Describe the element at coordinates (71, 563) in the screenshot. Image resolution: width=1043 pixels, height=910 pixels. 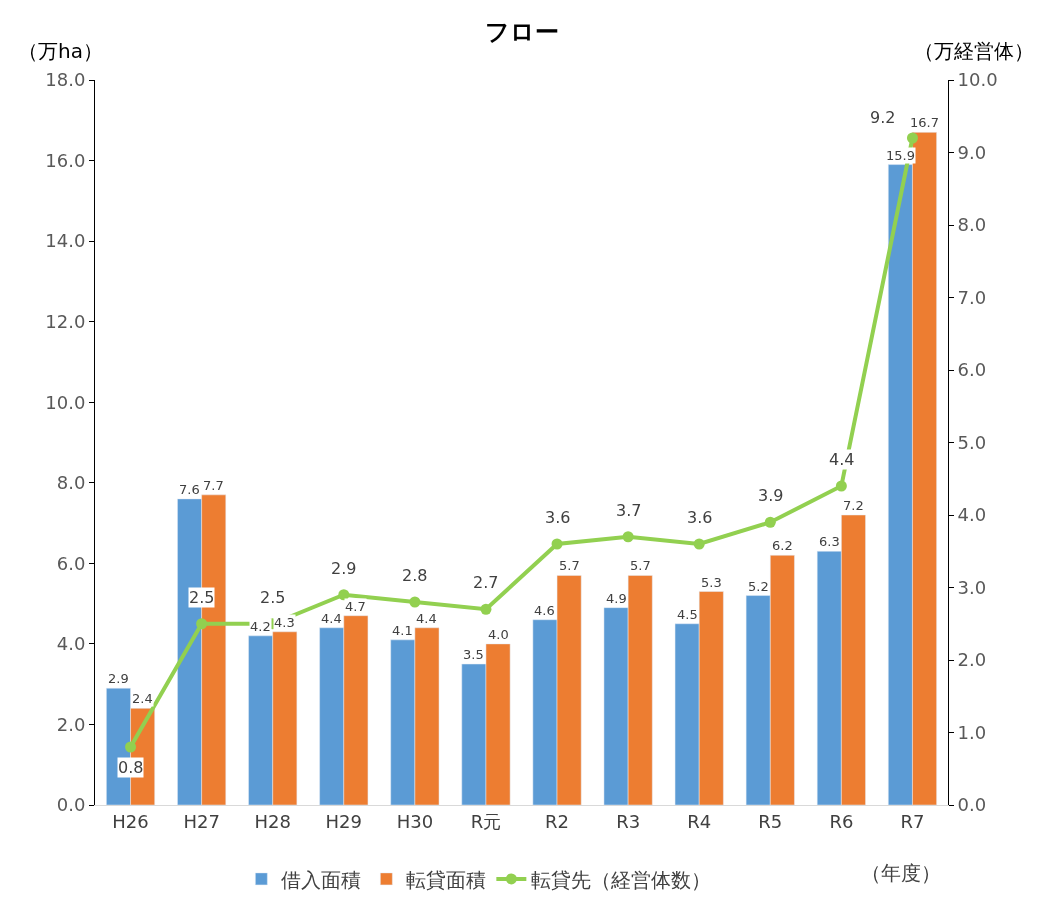
I see `y-tick-label: 6.0` at that location.